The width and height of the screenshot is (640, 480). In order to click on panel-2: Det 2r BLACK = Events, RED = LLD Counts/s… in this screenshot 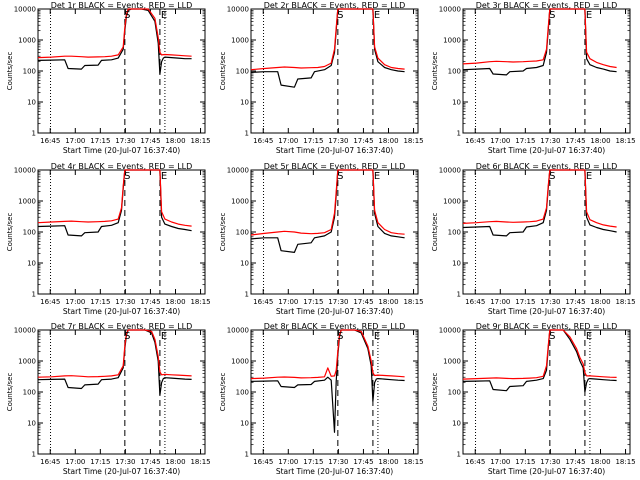, I will do `click(321, 78)`.